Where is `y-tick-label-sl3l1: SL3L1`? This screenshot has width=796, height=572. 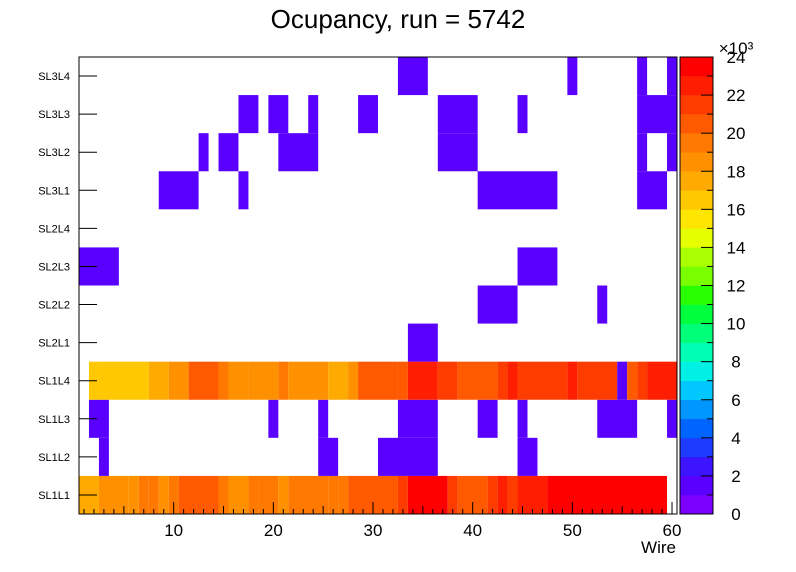
y-tick-label-sl3l1: SL3L1 is located at coordinates (54, 191).